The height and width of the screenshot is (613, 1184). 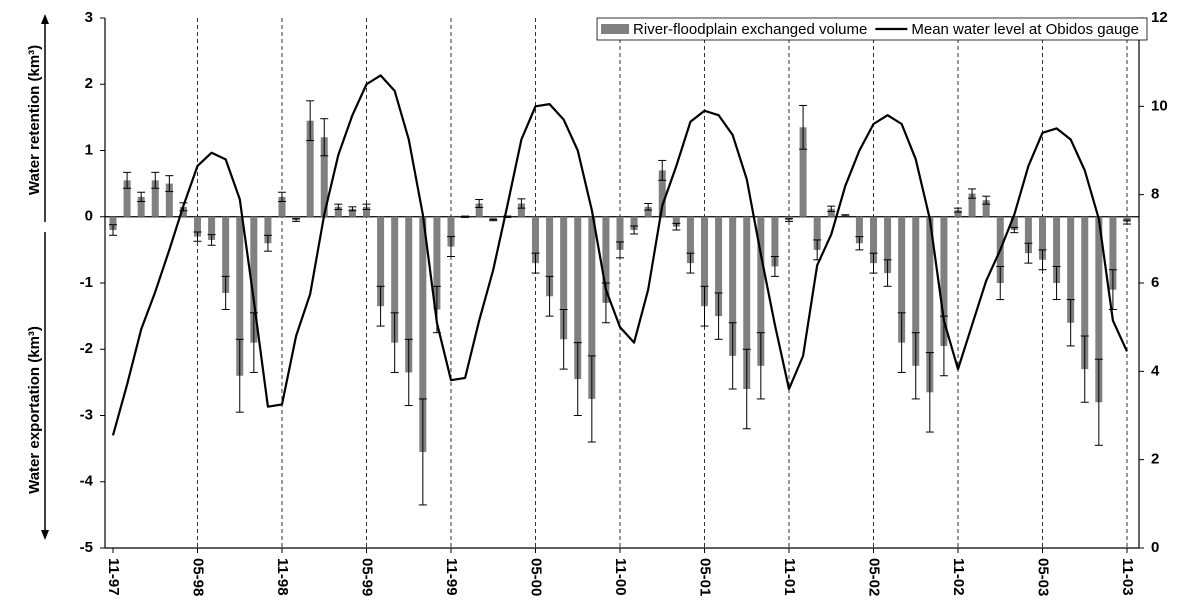 What do you see at coordinates (89, 149) in the screenshot?
I see `y-tick-label: 1` at bounding box center [89, 149].